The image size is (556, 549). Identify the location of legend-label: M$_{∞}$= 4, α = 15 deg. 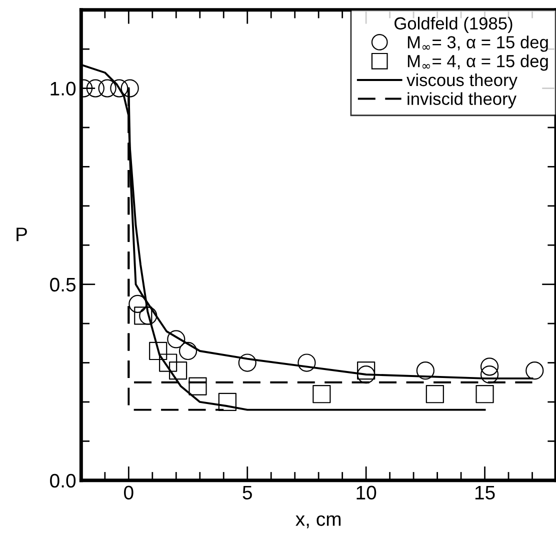
(478, 62).